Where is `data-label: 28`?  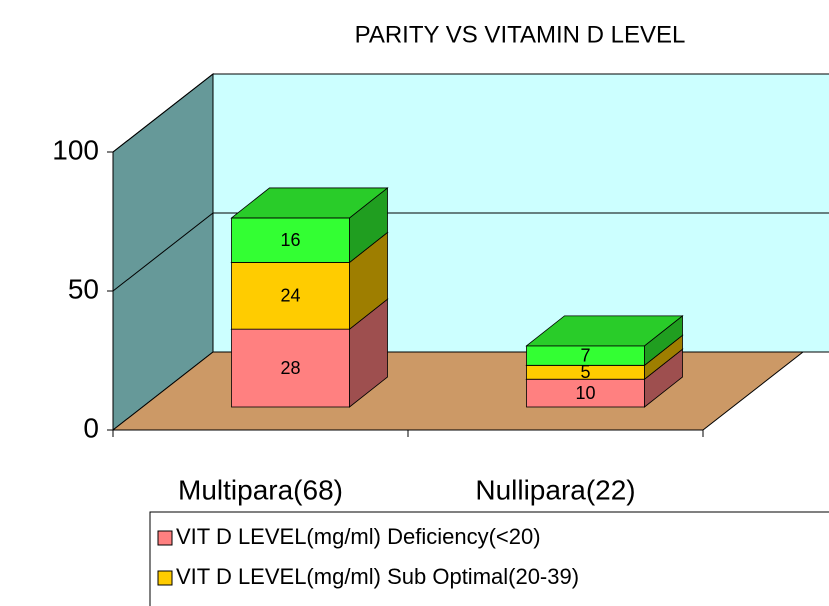 data-label: 28 is located at coordinates (290, 368).